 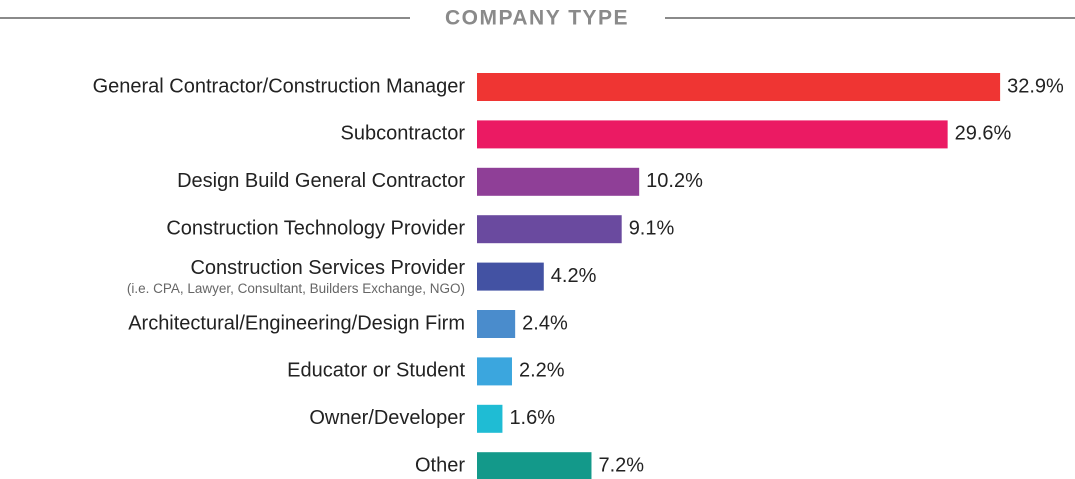 I want to click on value-label: 29.6%, so click(x=983, y=134).